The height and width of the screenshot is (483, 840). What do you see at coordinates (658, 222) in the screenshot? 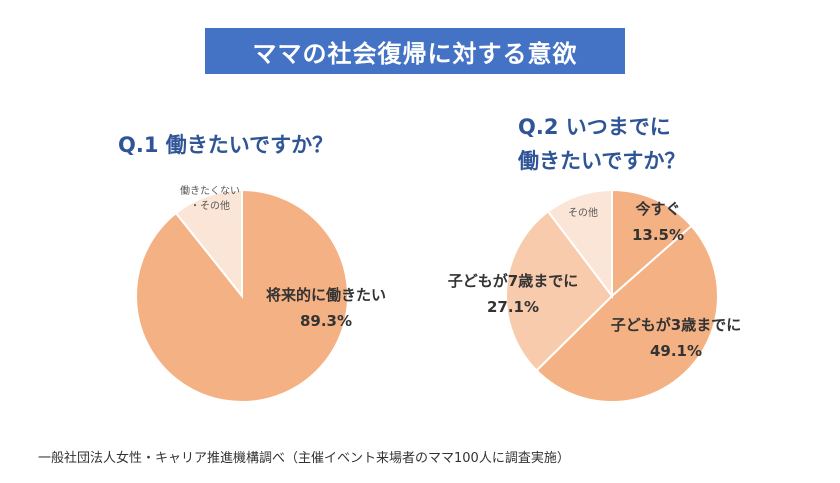
I see `slice-label: 今すぐ 13.5%` at bounding box center [658, 222].